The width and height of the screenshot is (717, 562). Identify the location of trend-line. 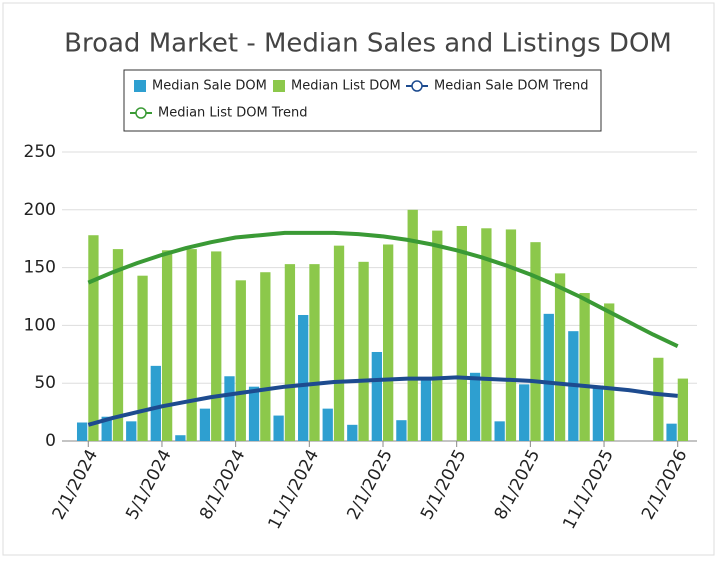
(382, 401).